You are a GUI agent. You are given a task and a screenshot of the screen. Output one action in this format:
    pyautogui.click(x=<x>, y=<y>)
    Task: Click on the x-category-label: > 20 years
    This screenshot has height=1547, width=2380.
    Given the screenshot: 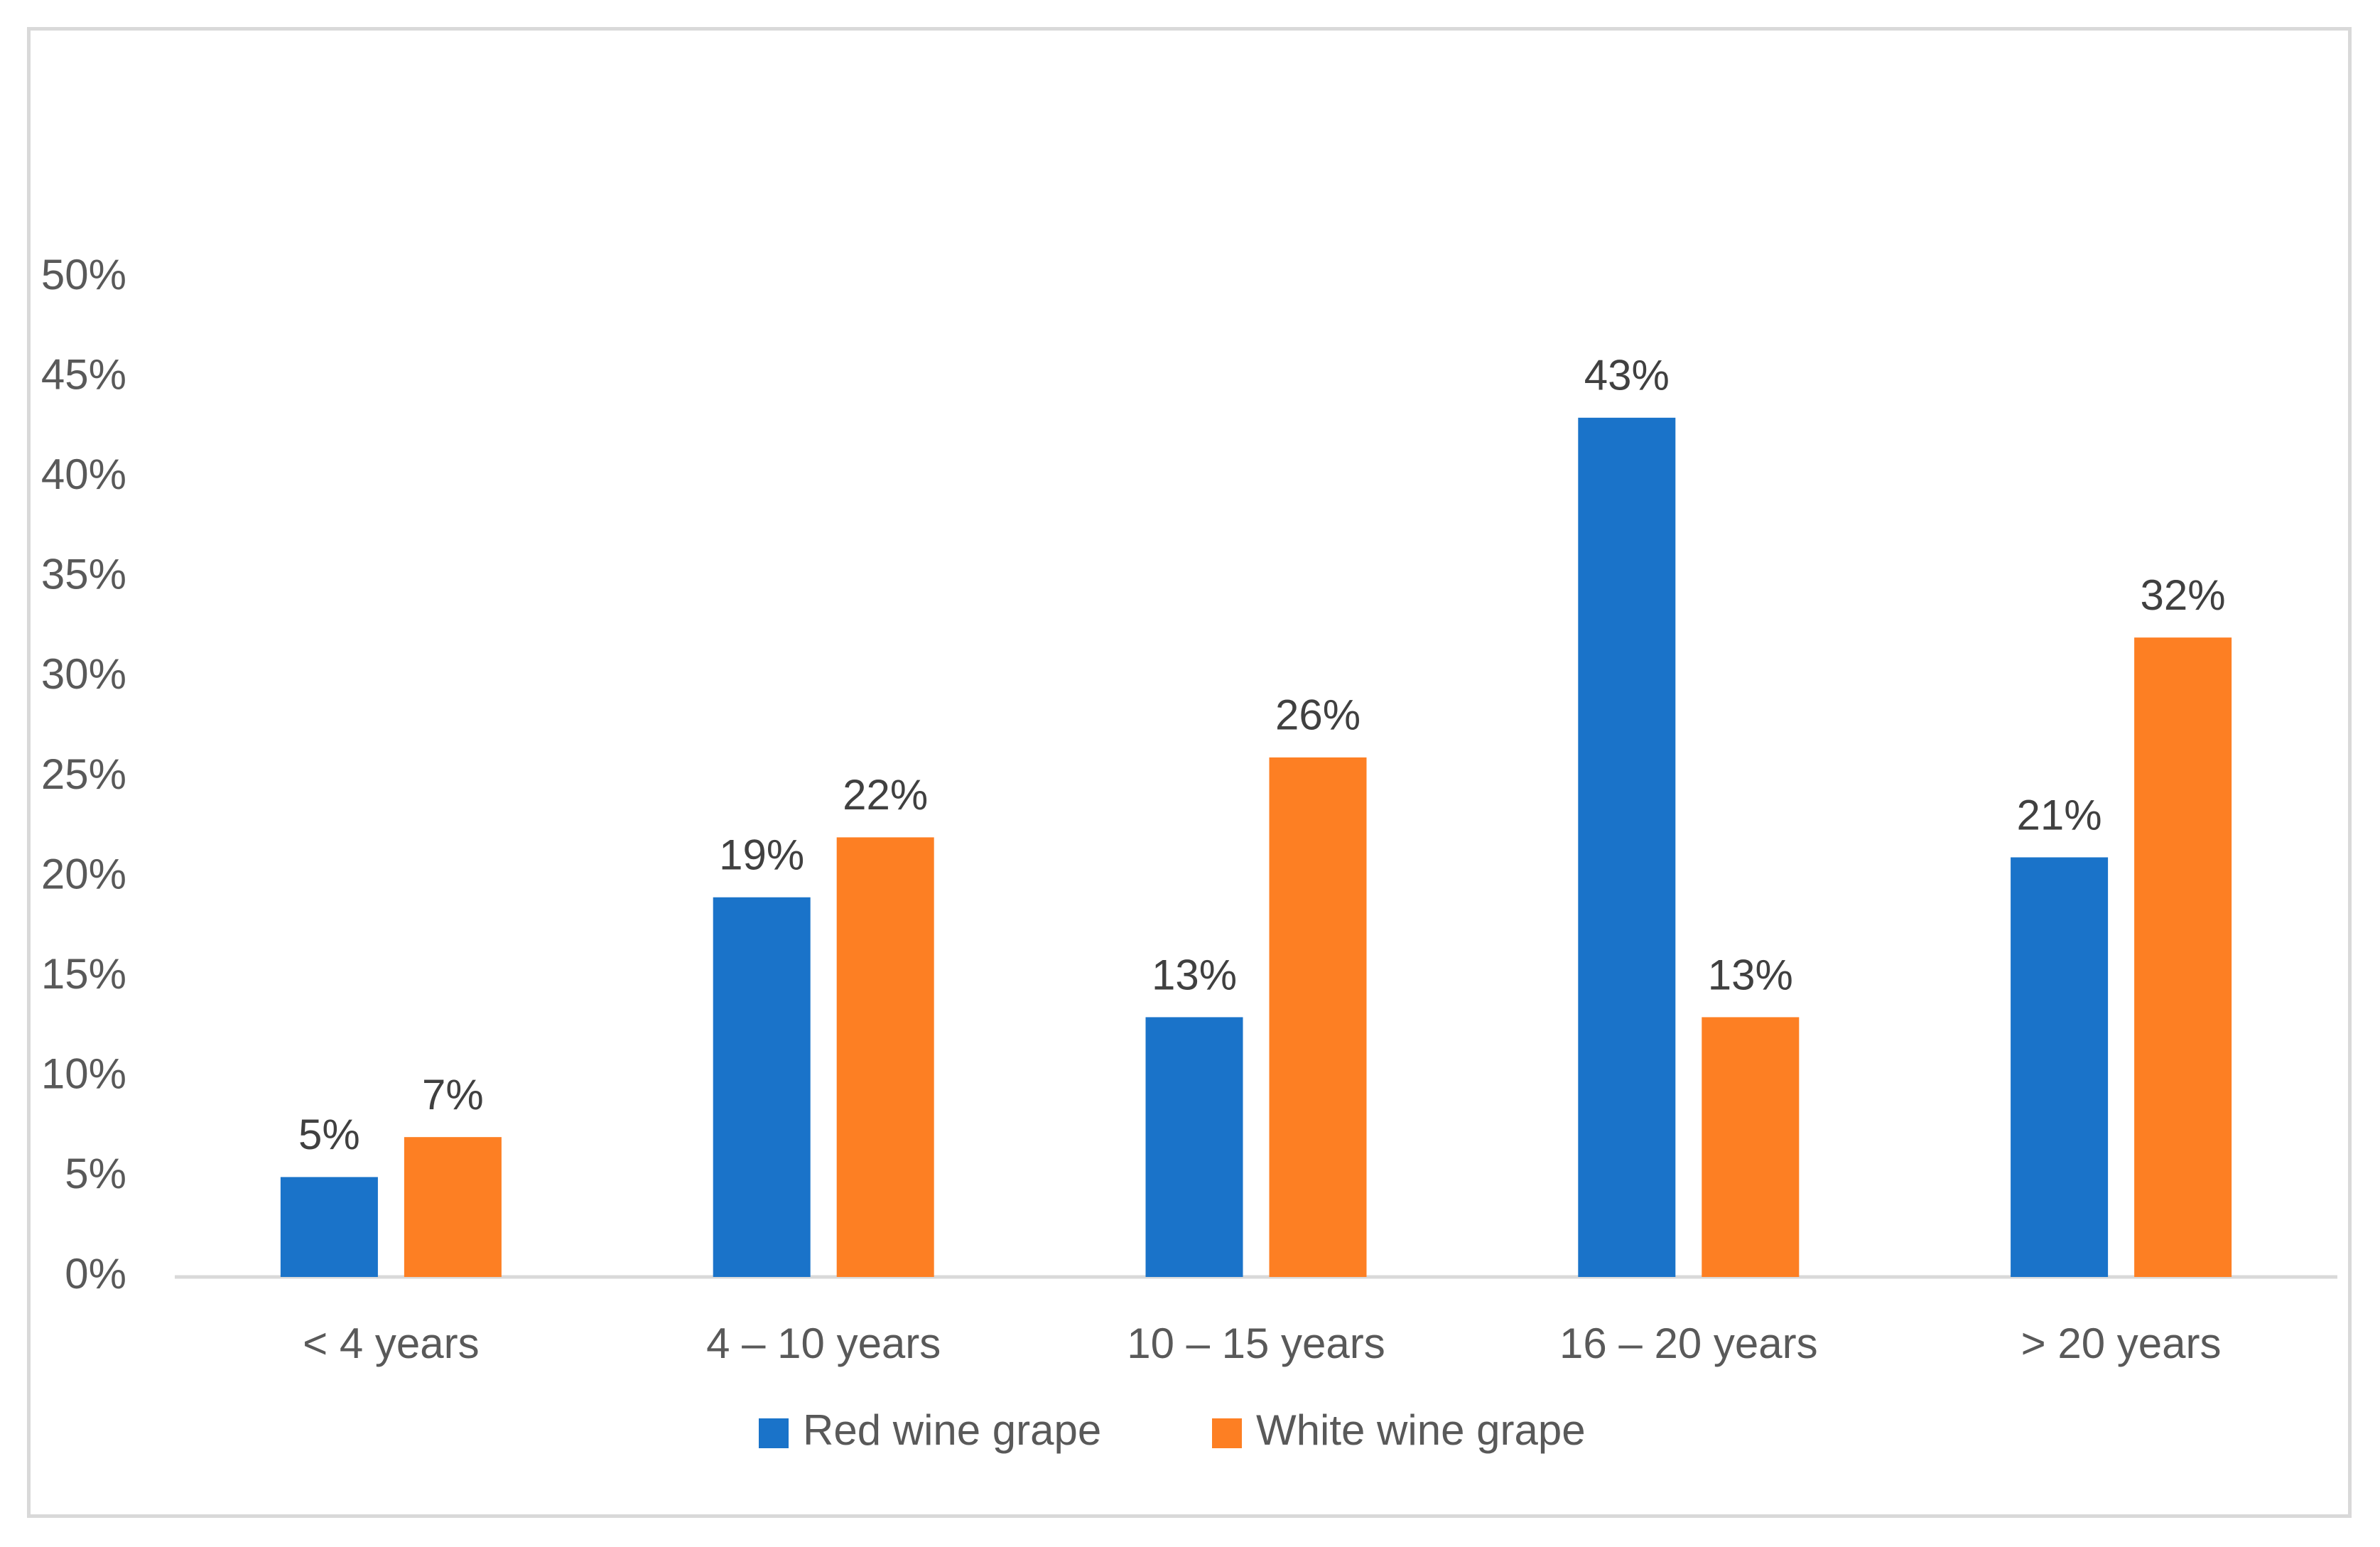 What is the action you would take?
    pyautogui.click(x=2121, y=1343)
    